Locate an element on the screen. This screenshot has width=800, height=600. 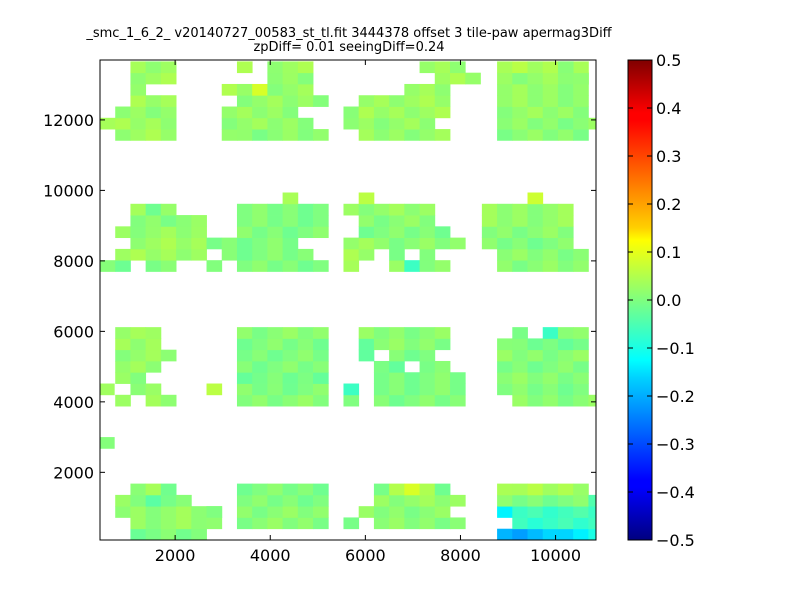
y-tick-label: 2000 is located at coordinates (73, 472).